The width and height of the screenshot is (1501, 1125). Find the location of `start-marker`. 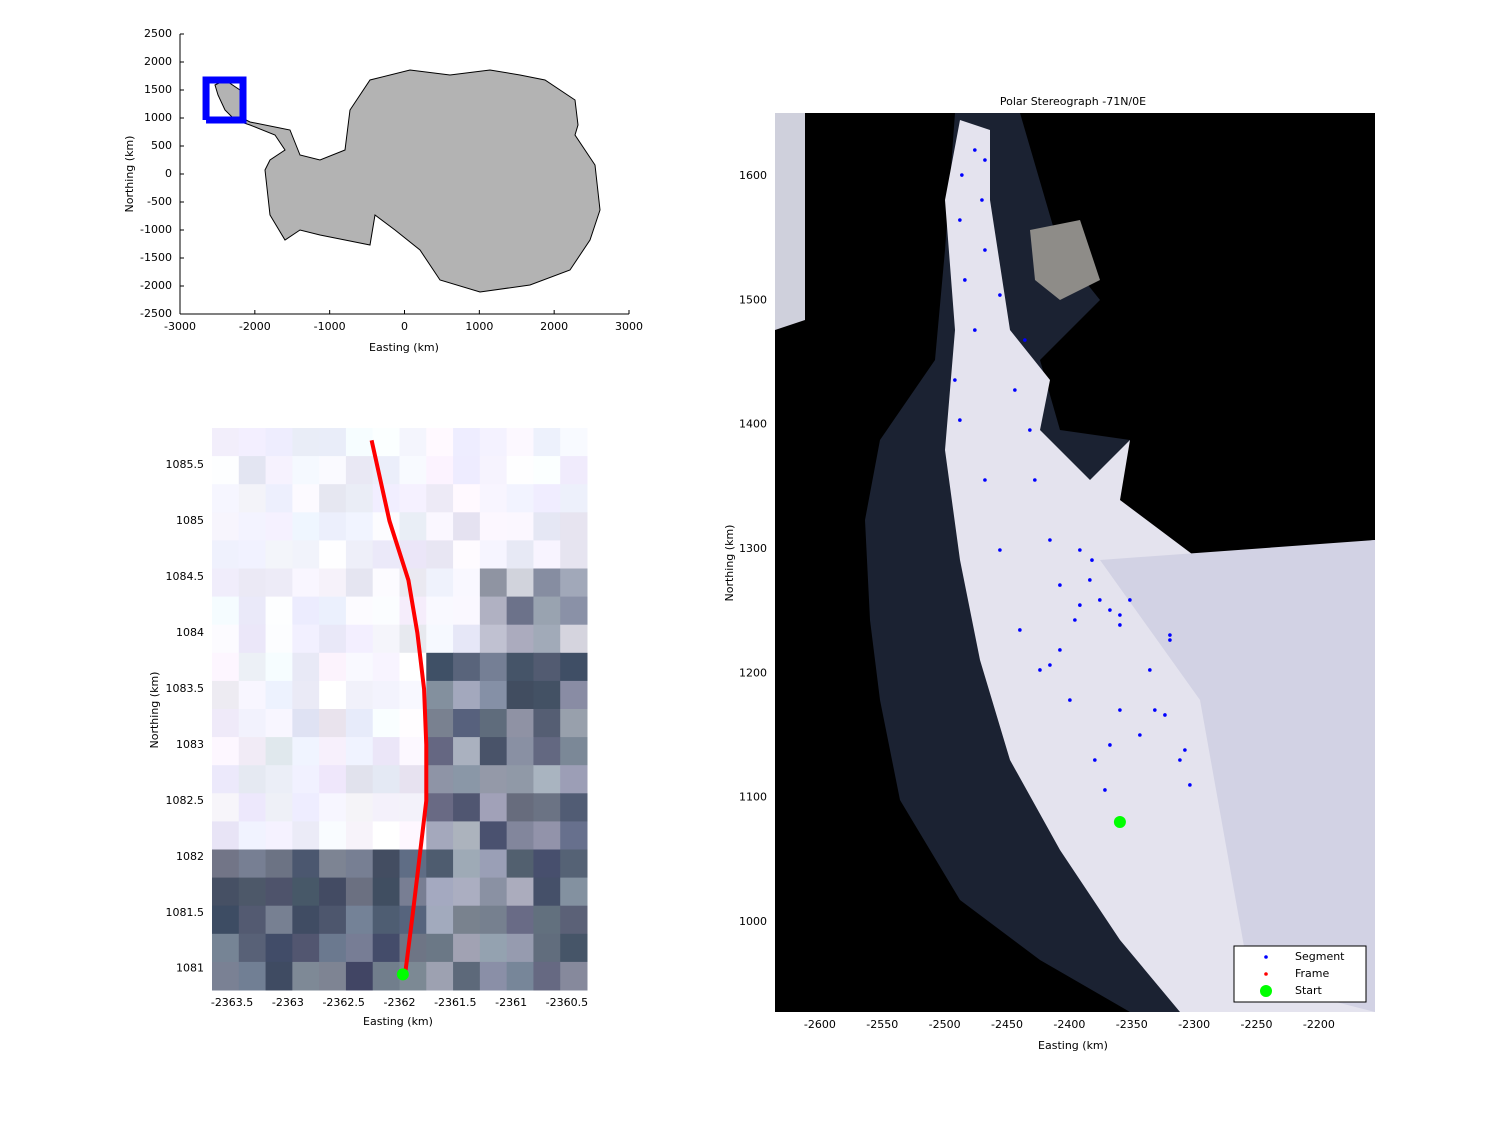

start-marker is located at coordinates (1119, 822).